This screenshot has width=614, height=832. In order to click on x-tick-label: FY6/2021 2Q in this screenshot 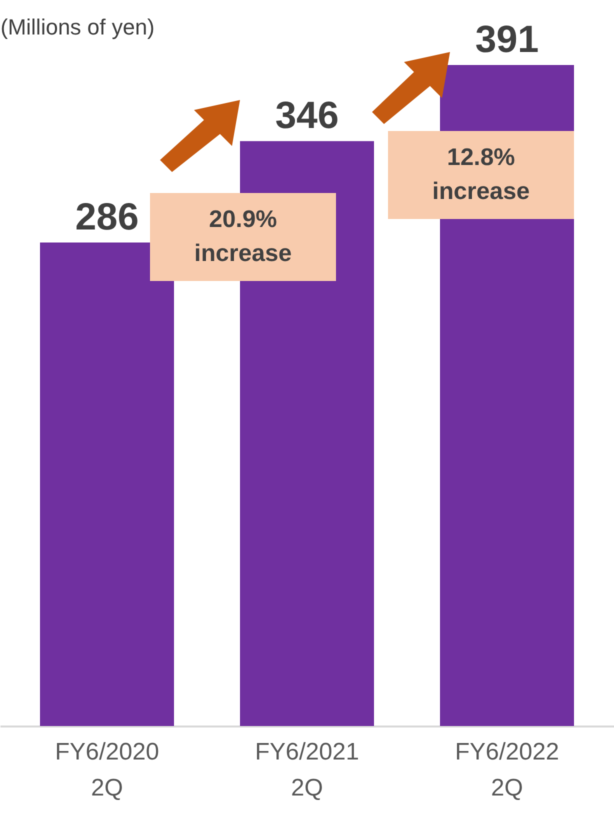, I will do `click(307, 770)`.